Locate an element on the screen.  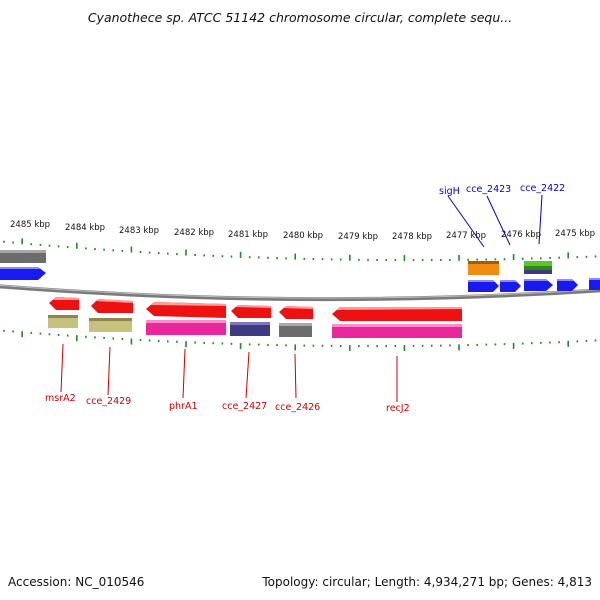
gene-label-cce-2429: cce_2429 is located at coordinates (108, 401).